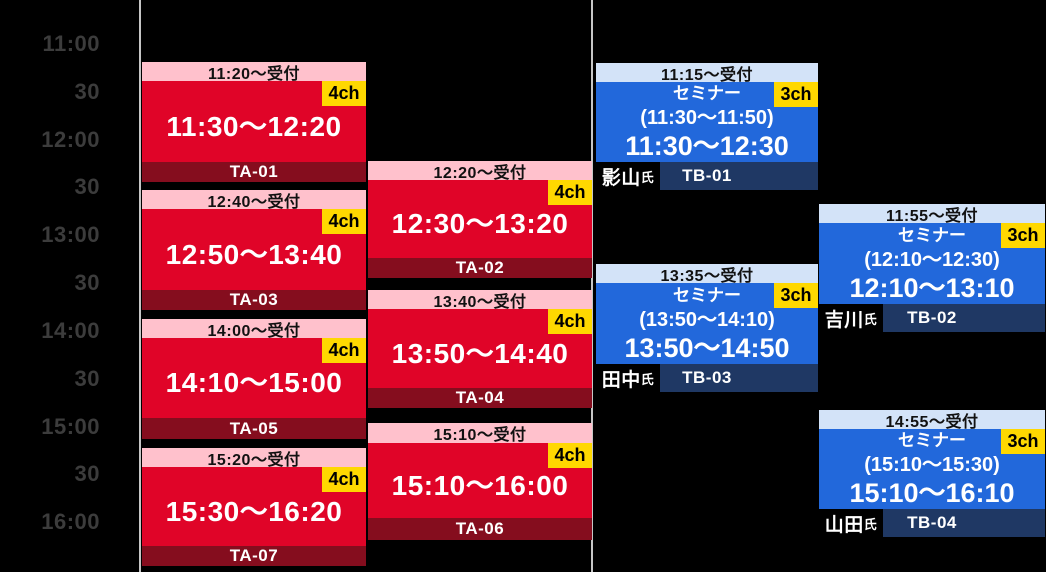 The image size is (1046, 572). I want to click on speaker-name-box: 影山氏, so click(628, 176).